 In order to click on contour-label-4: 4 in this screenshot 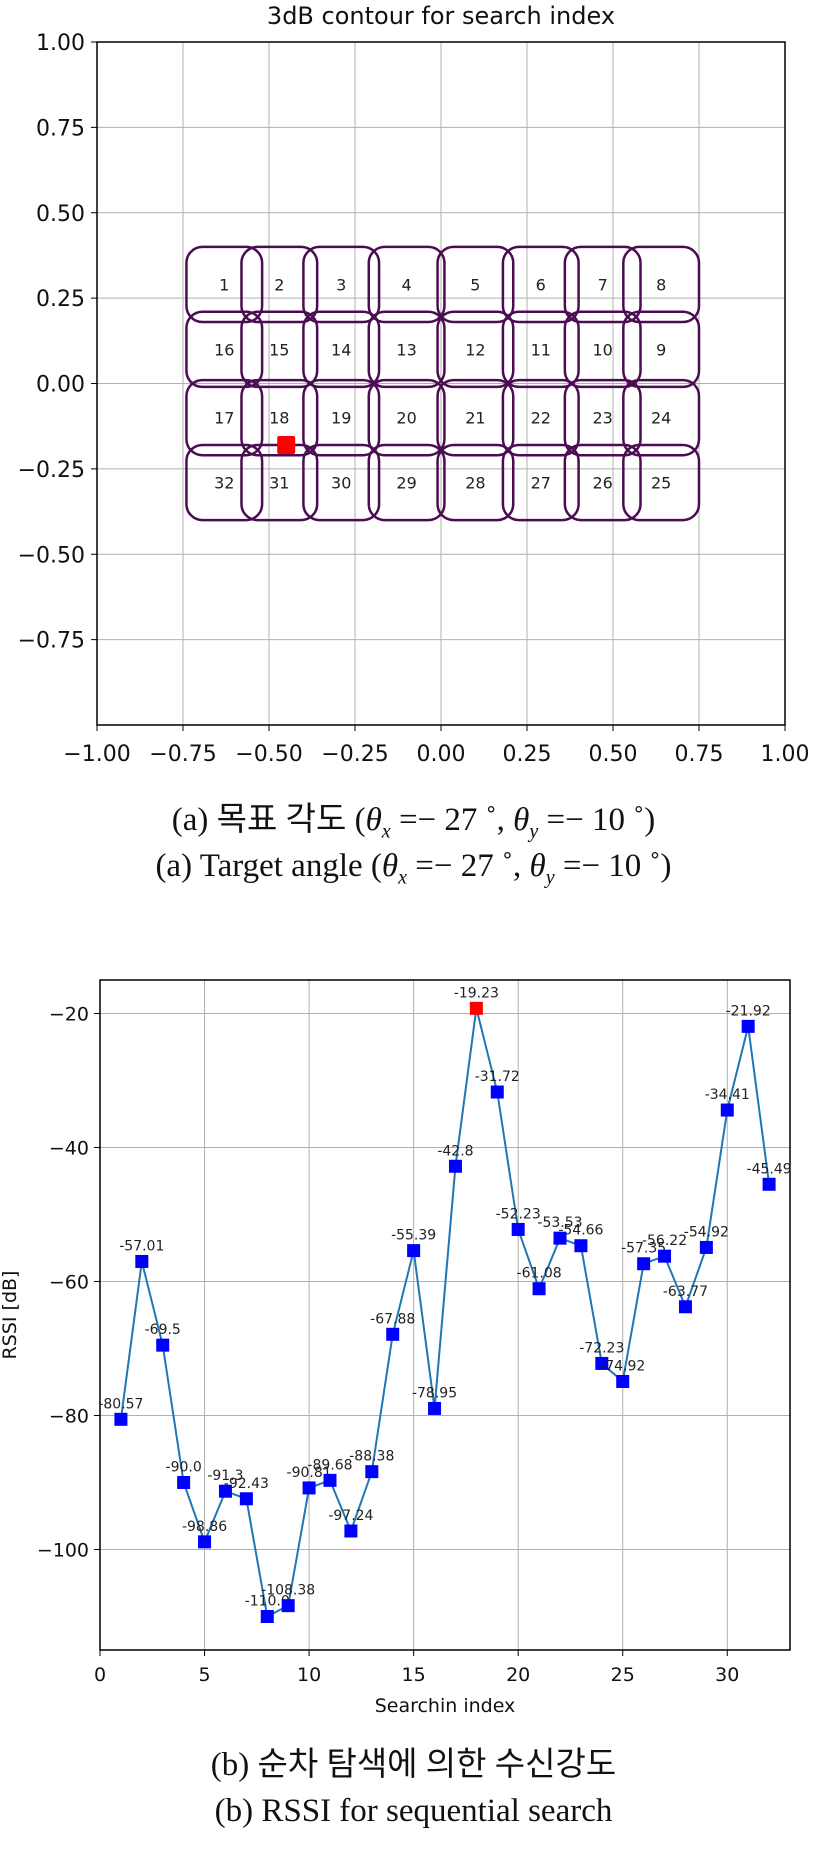, I will do `click(407, 284)`.